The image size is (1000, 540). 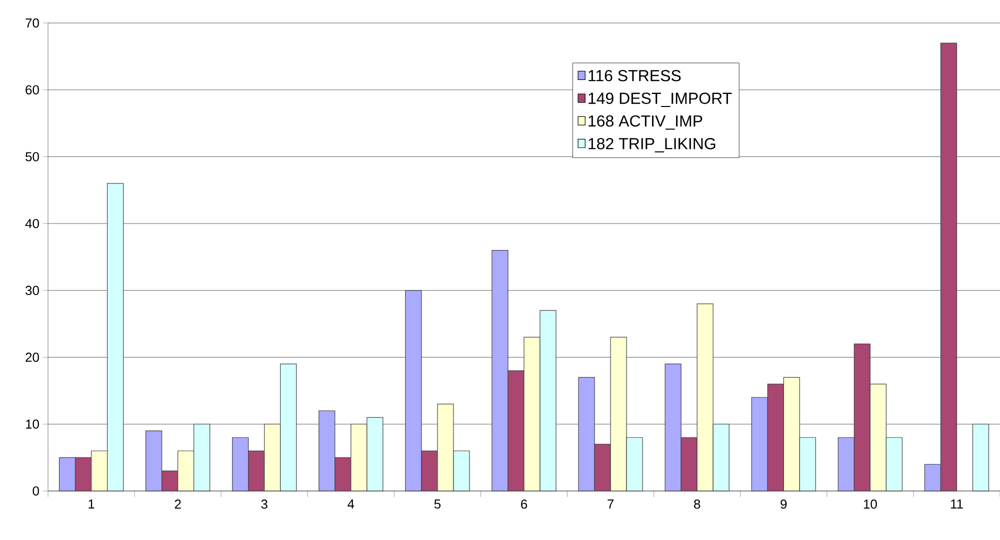 I want to click on x-tick-label: 2, so click(x=177, y=504).